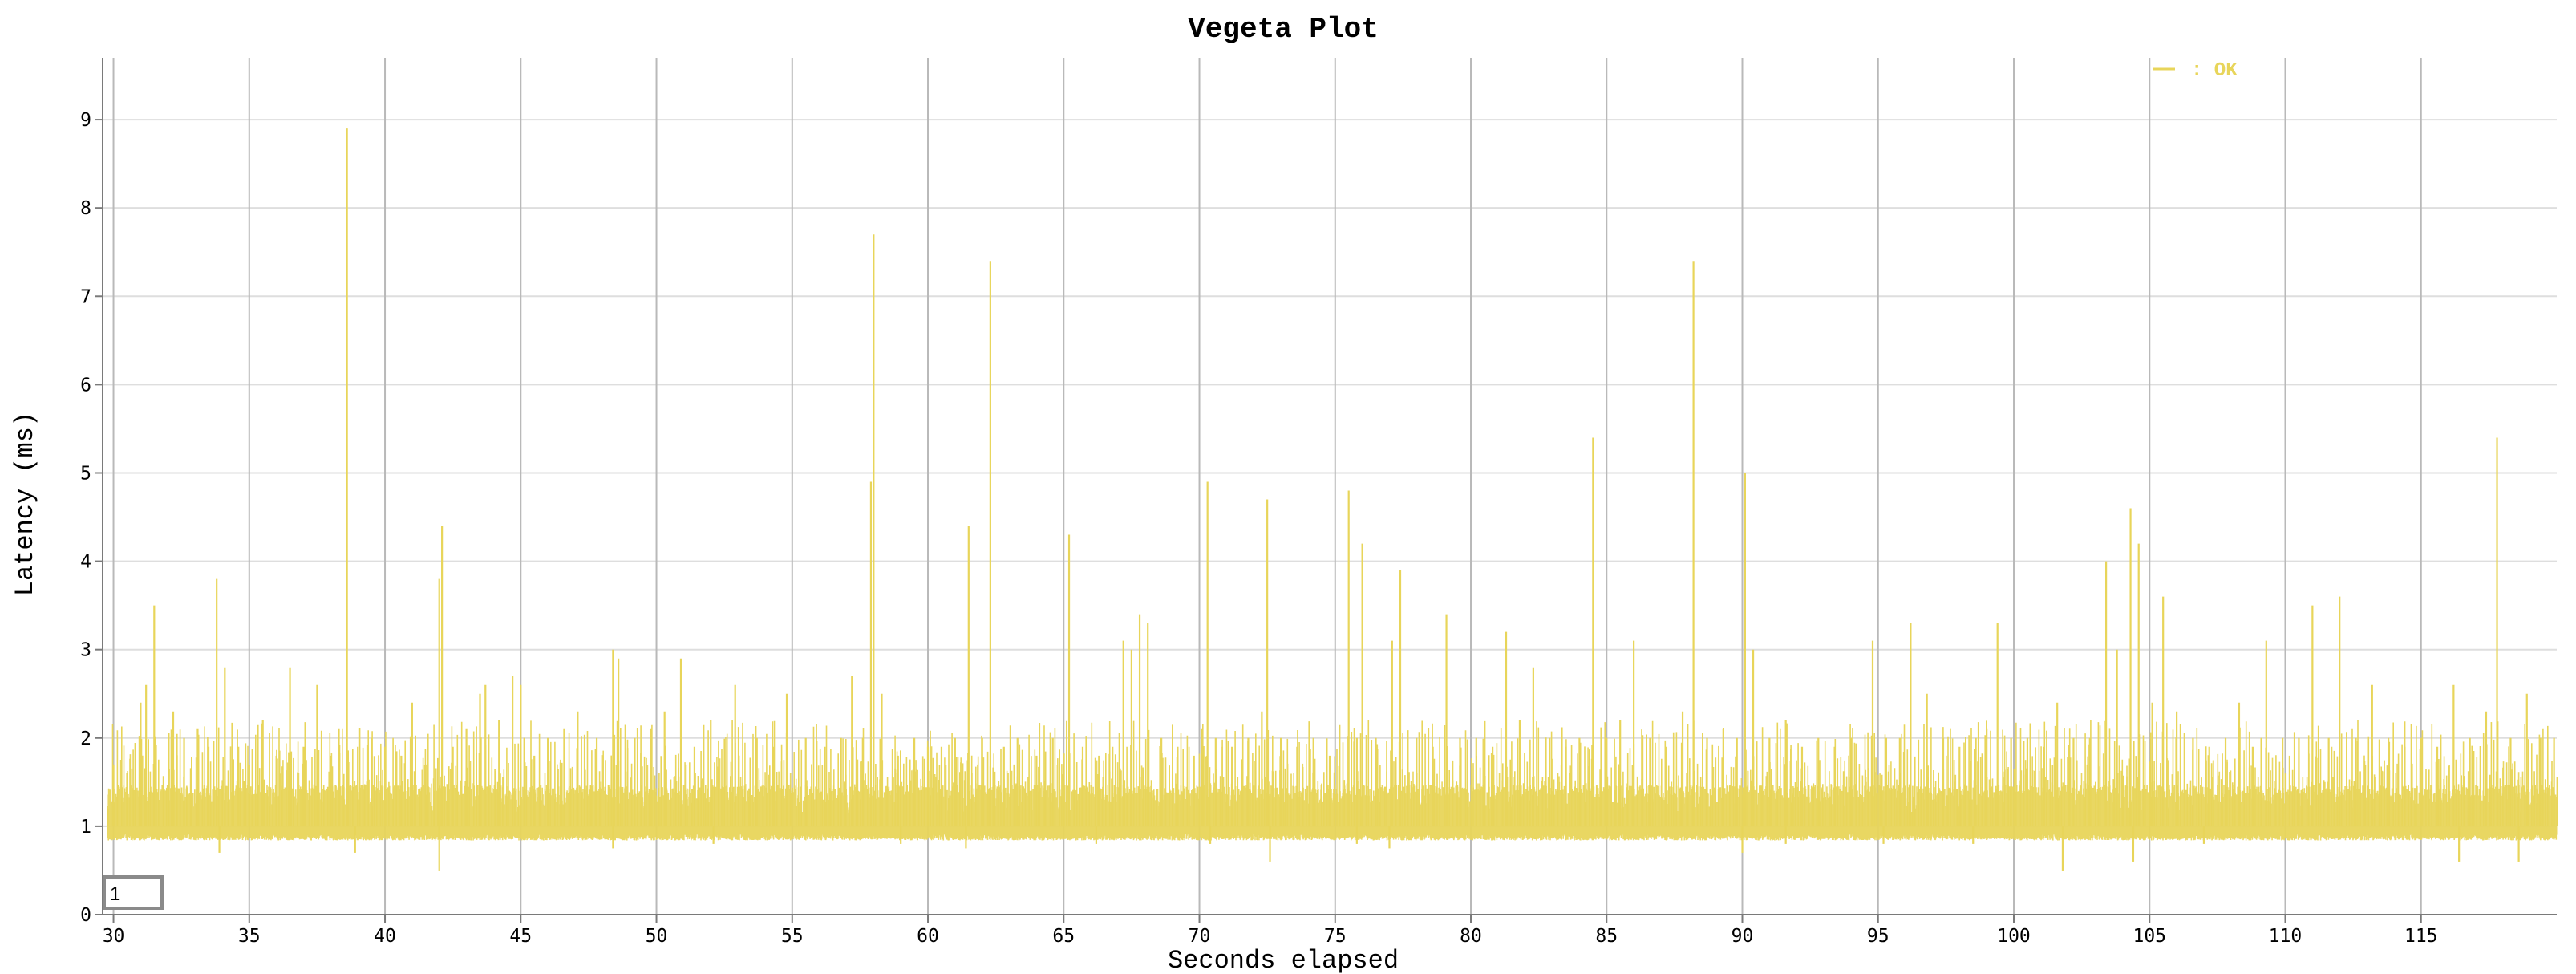 The height and width of the screenshot is (974, 2576). What do you see at coordinates (2421, 937) in the screenshot?
I see `x-tick-label: 115` at bounding box center [2421, 937].